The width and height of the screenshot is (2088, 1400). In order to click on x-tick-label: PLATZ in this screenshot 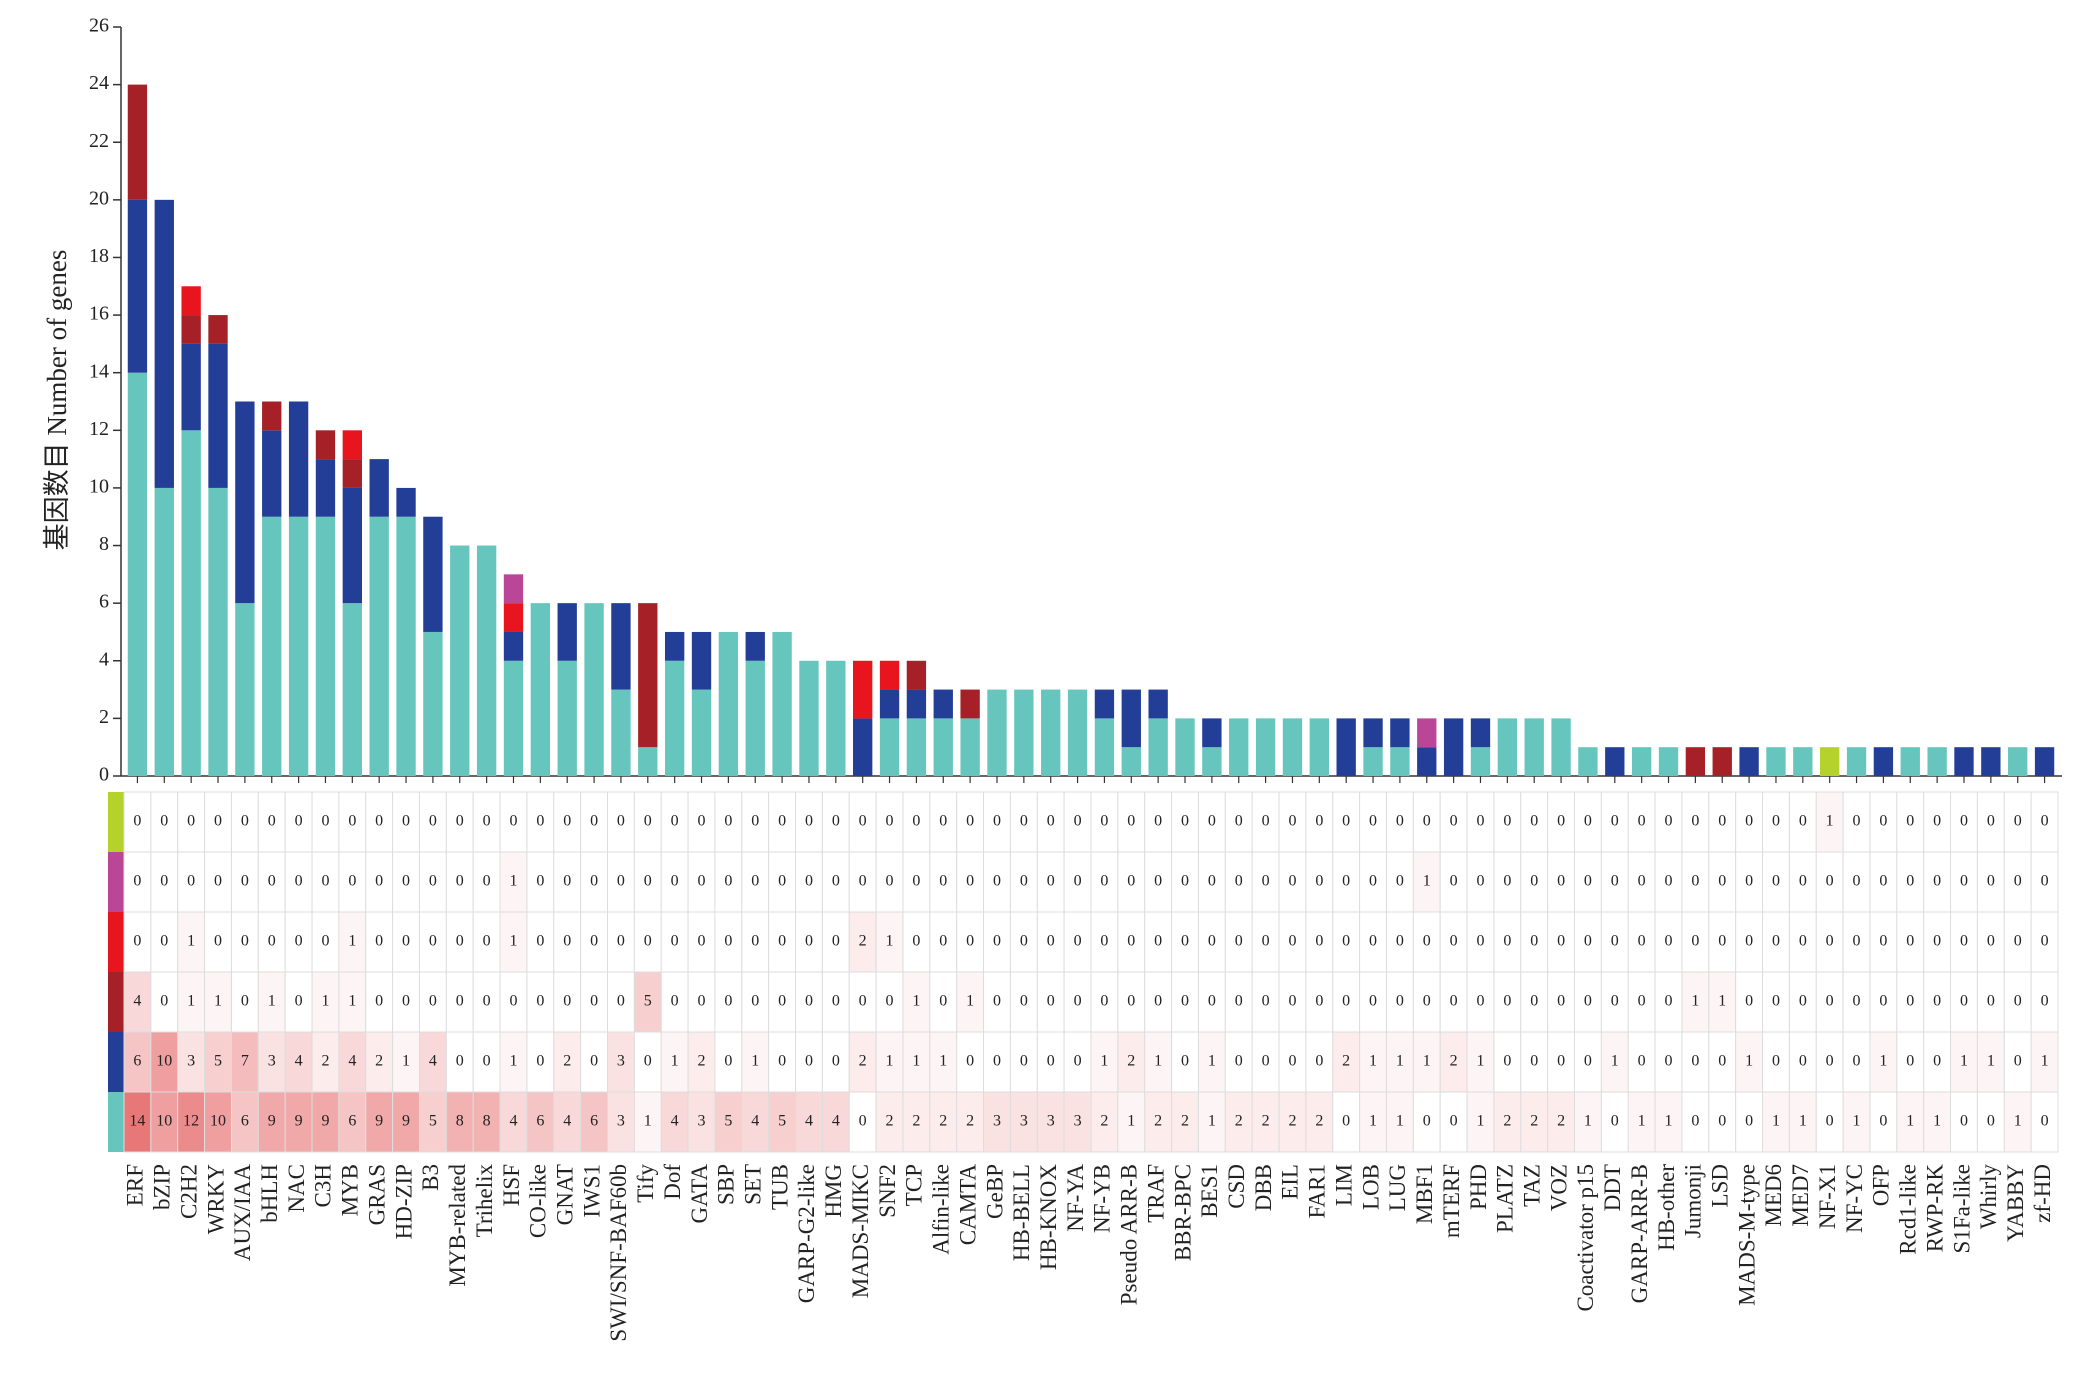, I will do `click(1505, 1198)`.